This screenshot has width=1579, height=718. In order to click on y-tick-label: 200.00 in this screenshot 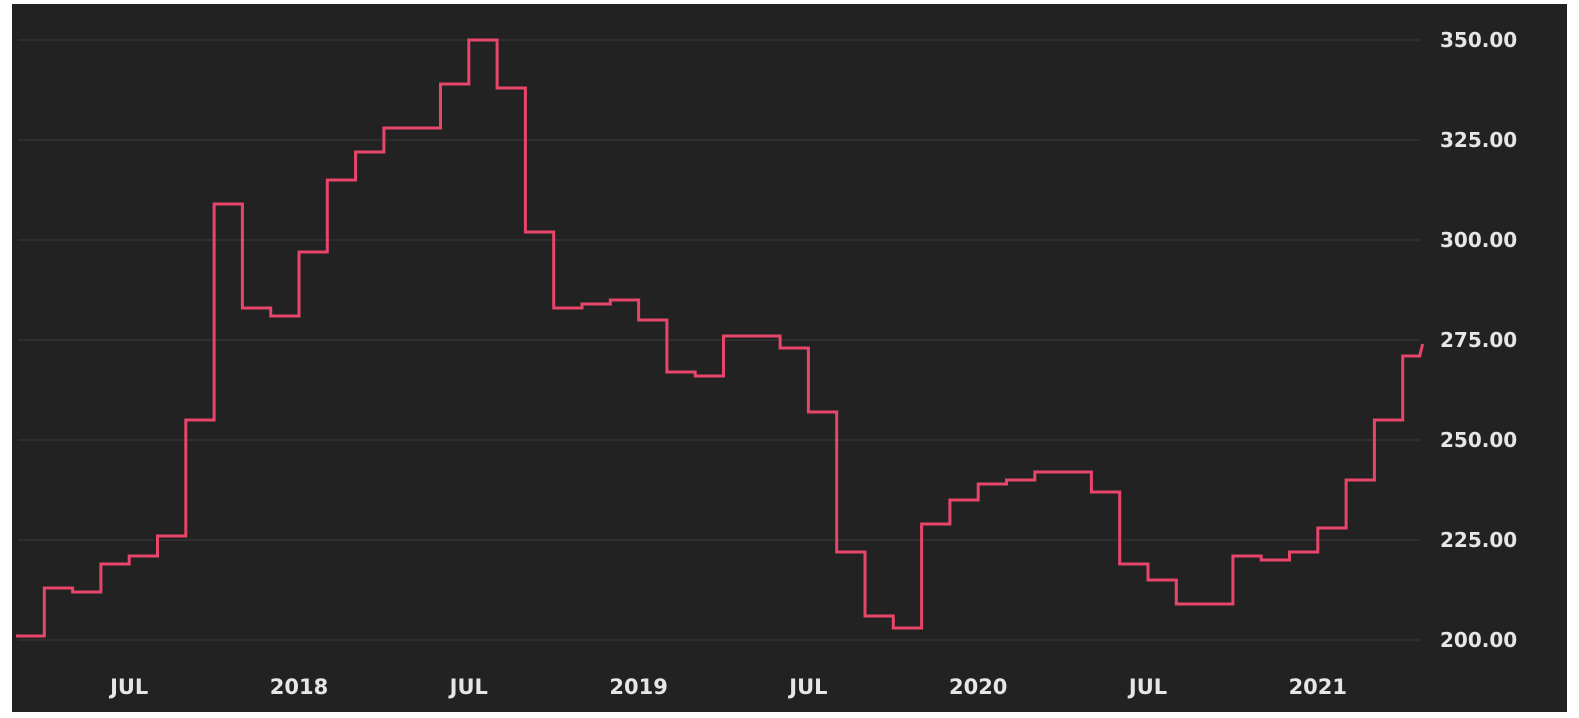, I will do `click(1478, 640)`.